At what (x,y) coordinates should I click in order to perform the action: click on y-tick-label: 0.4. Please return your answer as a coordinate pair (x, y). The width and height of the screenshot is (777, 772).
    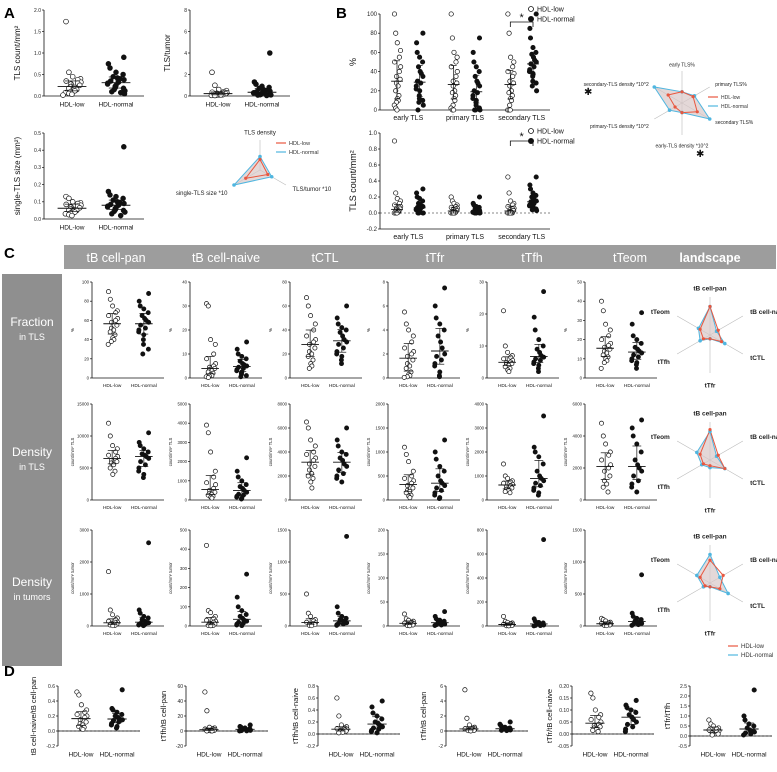
    Looking at the image, I should click on (373, 182).